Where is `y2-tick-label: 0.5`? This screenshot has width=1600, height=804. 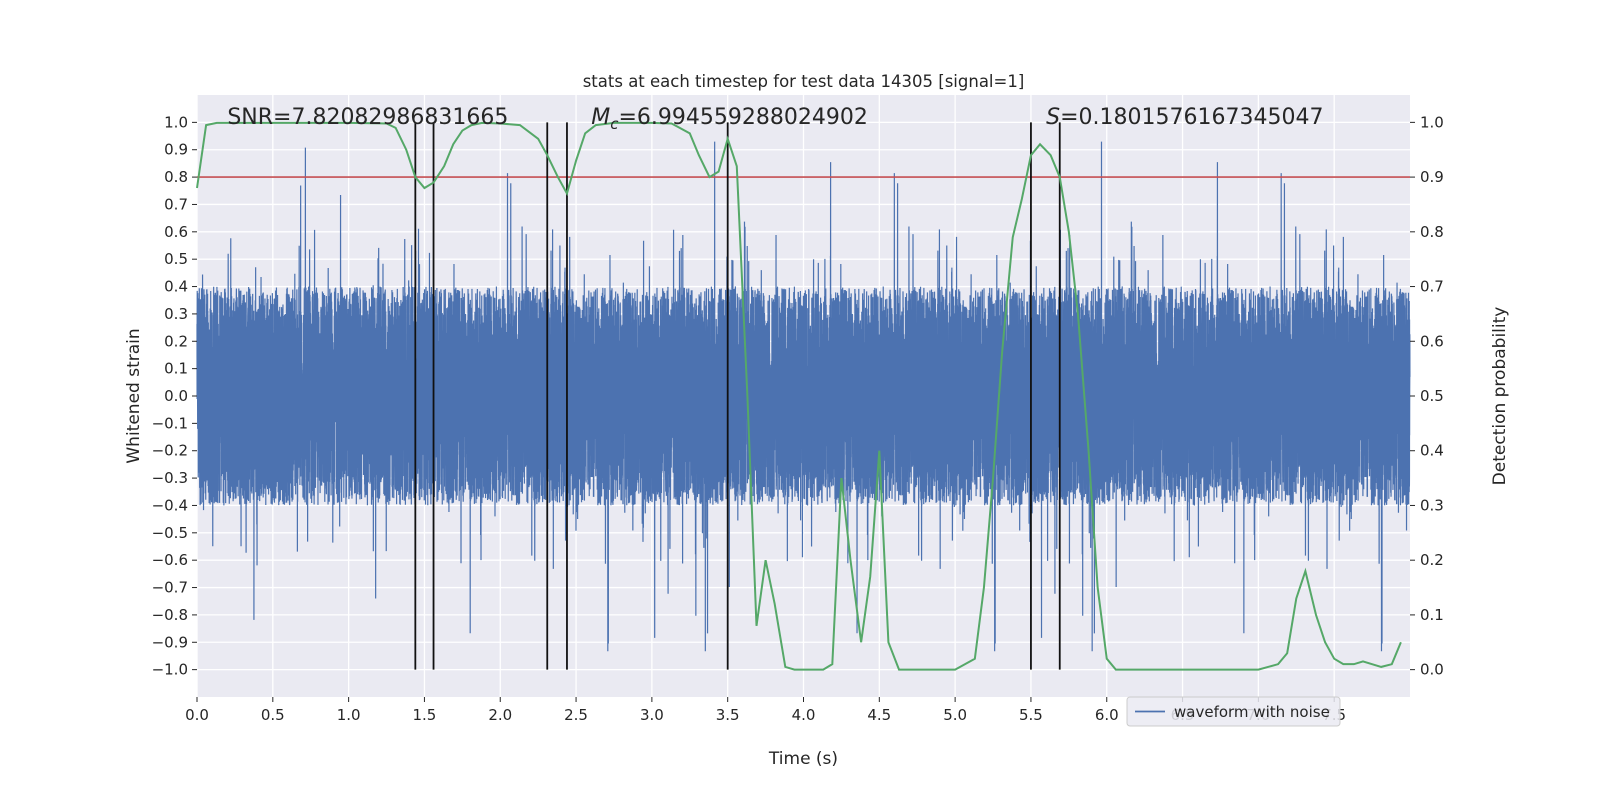 y2-tick-label: 0.5 is located at coordinates (1432, 396).